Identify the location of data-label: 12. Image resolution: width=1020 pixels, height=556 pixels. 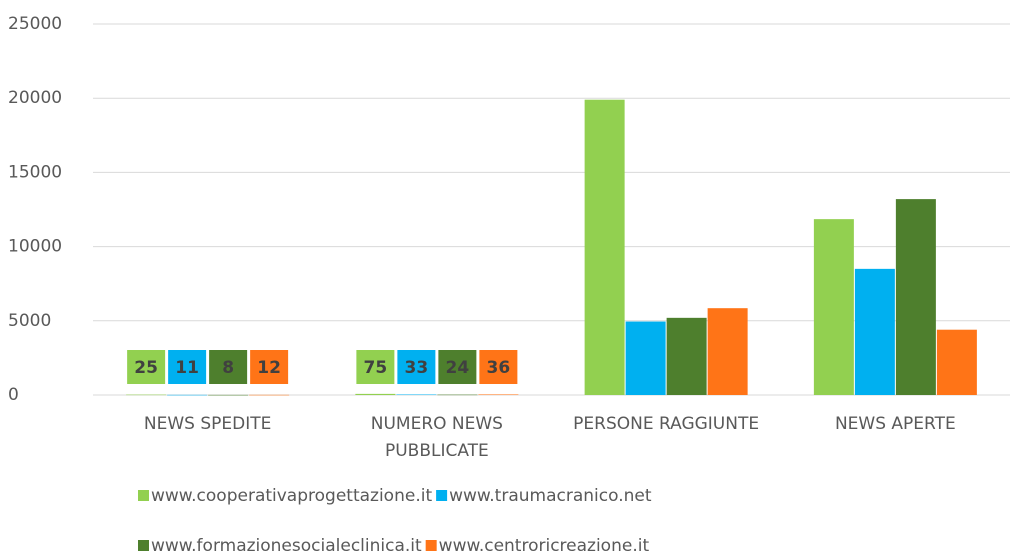
(269, 368).